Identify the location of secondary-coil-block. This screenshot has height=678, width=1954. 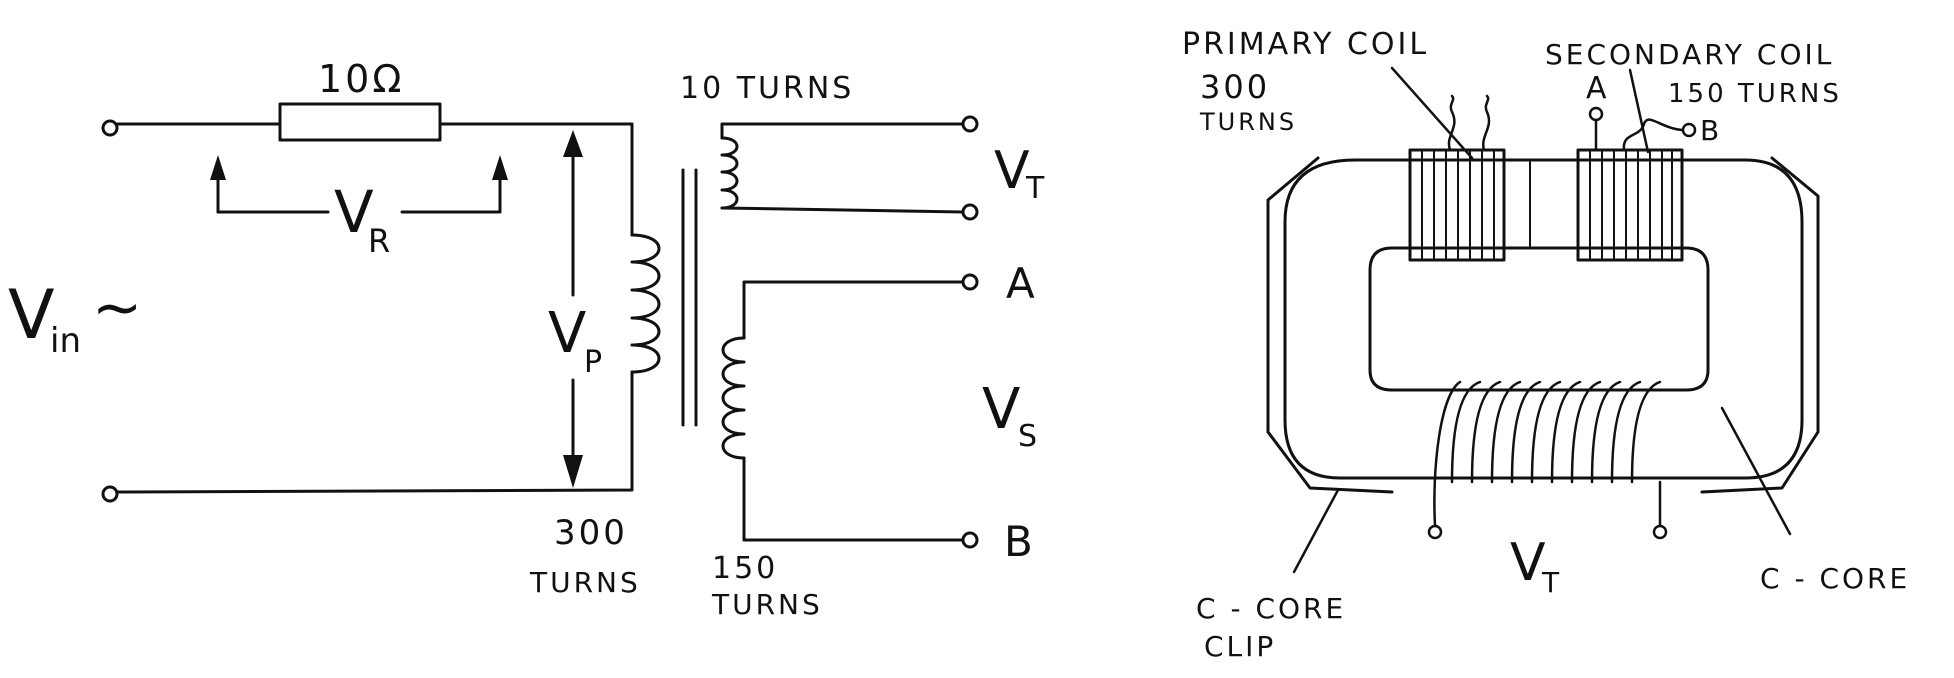
(1630, 205).